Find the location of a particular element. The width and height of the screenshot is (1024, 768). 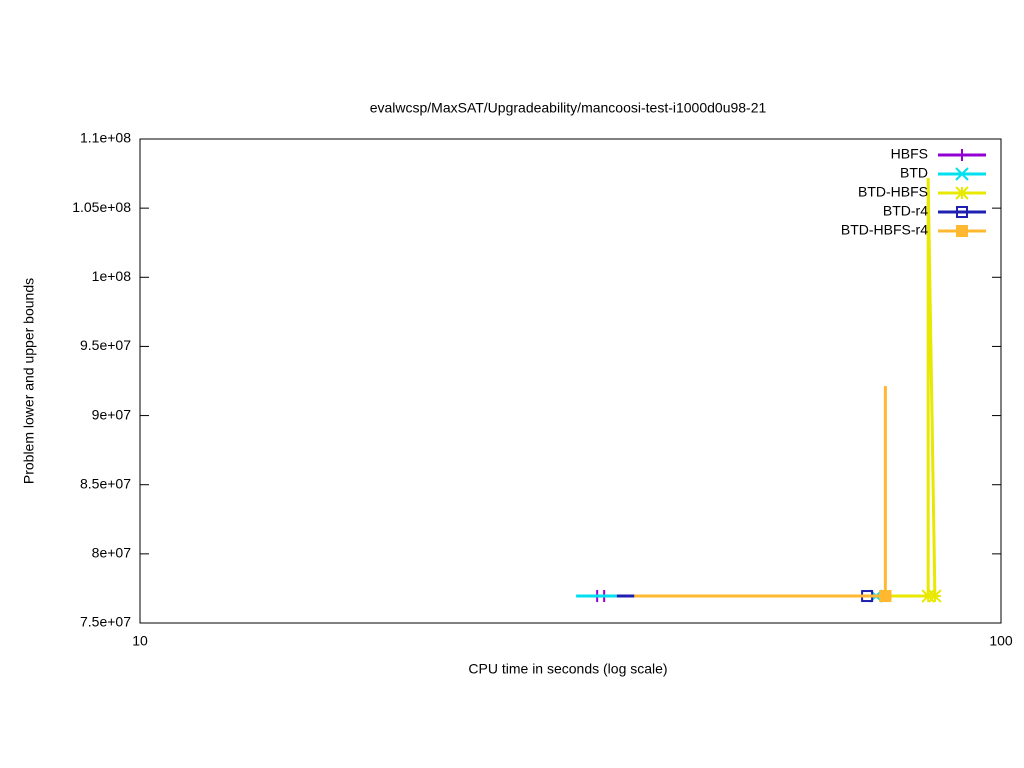

y-tick-label: 9.5e+07 is located at coordinates (105, 345).